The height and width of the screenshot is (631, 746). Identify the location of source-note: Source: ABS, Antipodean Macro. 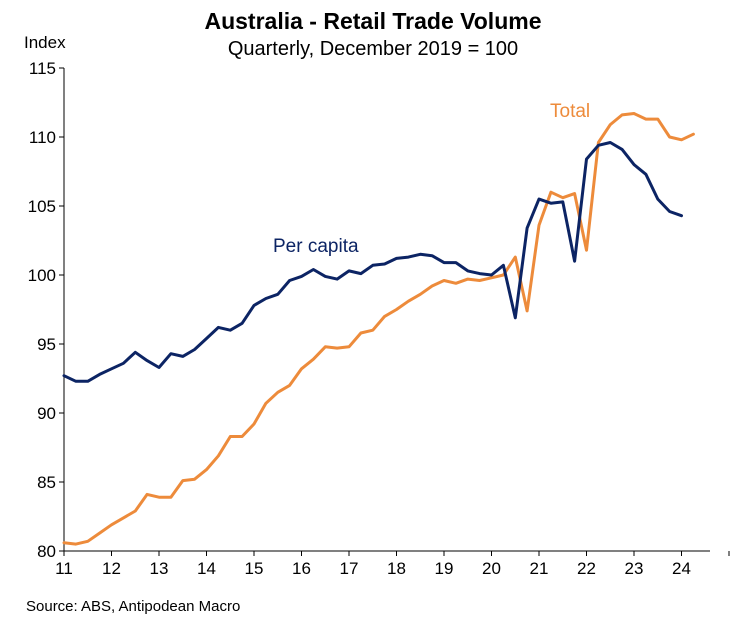
(133, 606).